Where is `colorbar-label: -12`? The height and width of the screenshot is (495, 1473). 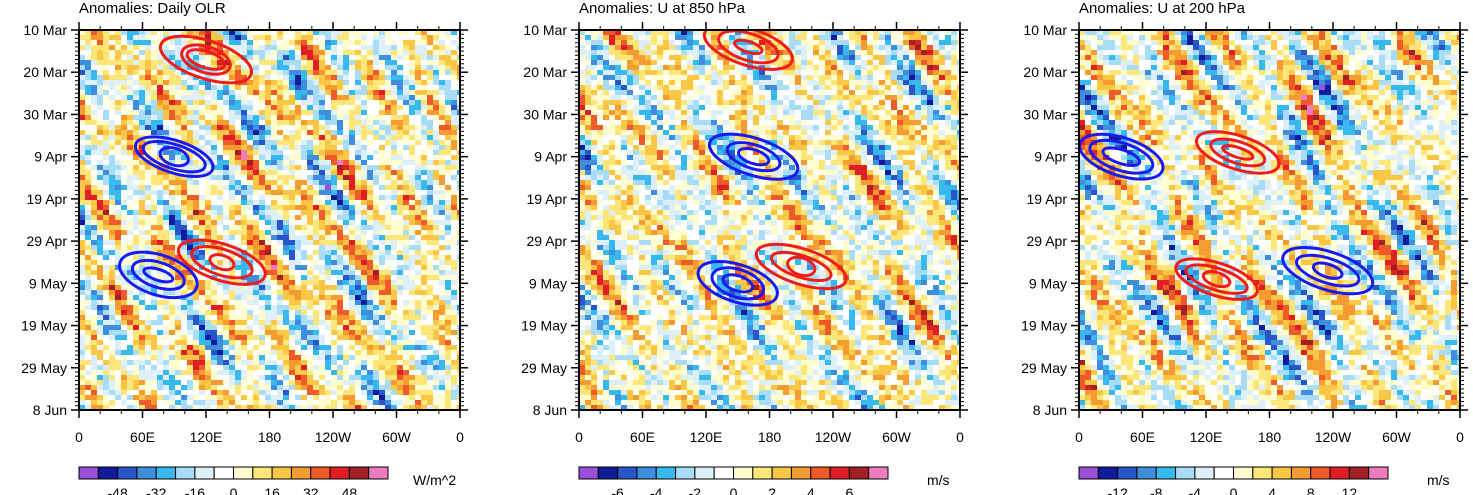
colorbar-label: -12 is located at coordinates (1118, 490).